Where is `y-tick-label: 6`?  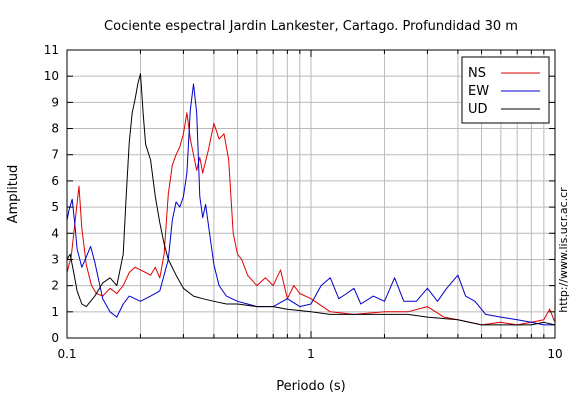 y-tick-label: 6 is located at coordinates (55, 181).